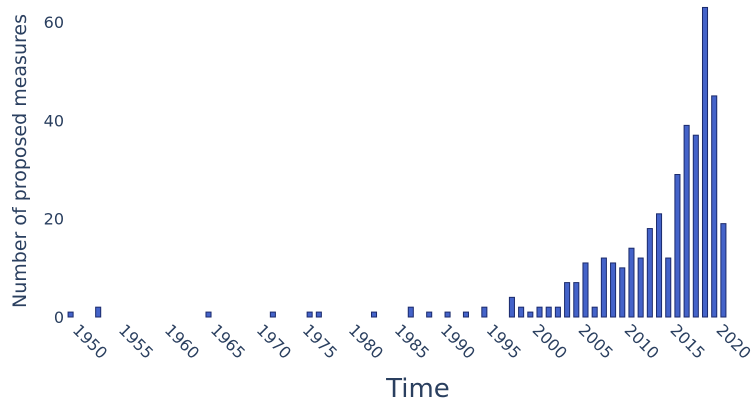  I want to click on x-tick-label: 2015, so click(688, 341).